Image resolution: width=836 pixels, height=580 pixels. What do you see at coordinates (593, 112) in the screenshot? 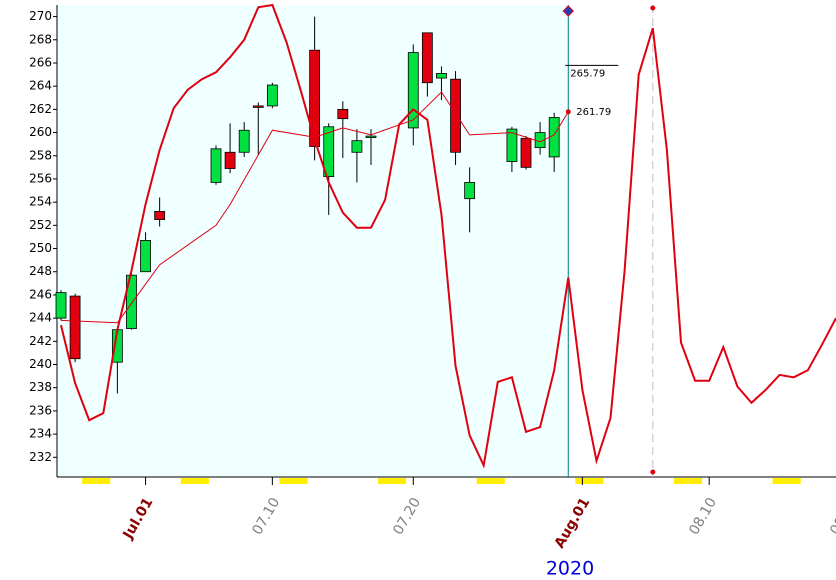
I see `value-label: 261.79` at bounding box center [593, 112].